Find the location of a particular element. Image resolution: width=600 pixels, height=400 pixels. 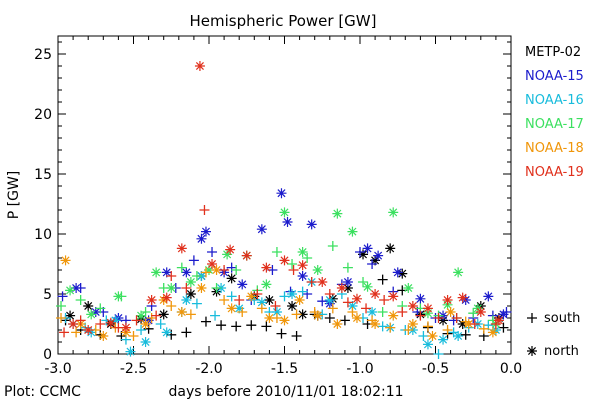

x-axis-label: days before 2010/11/01 18:02:11 is located at coordinates (285, 392).